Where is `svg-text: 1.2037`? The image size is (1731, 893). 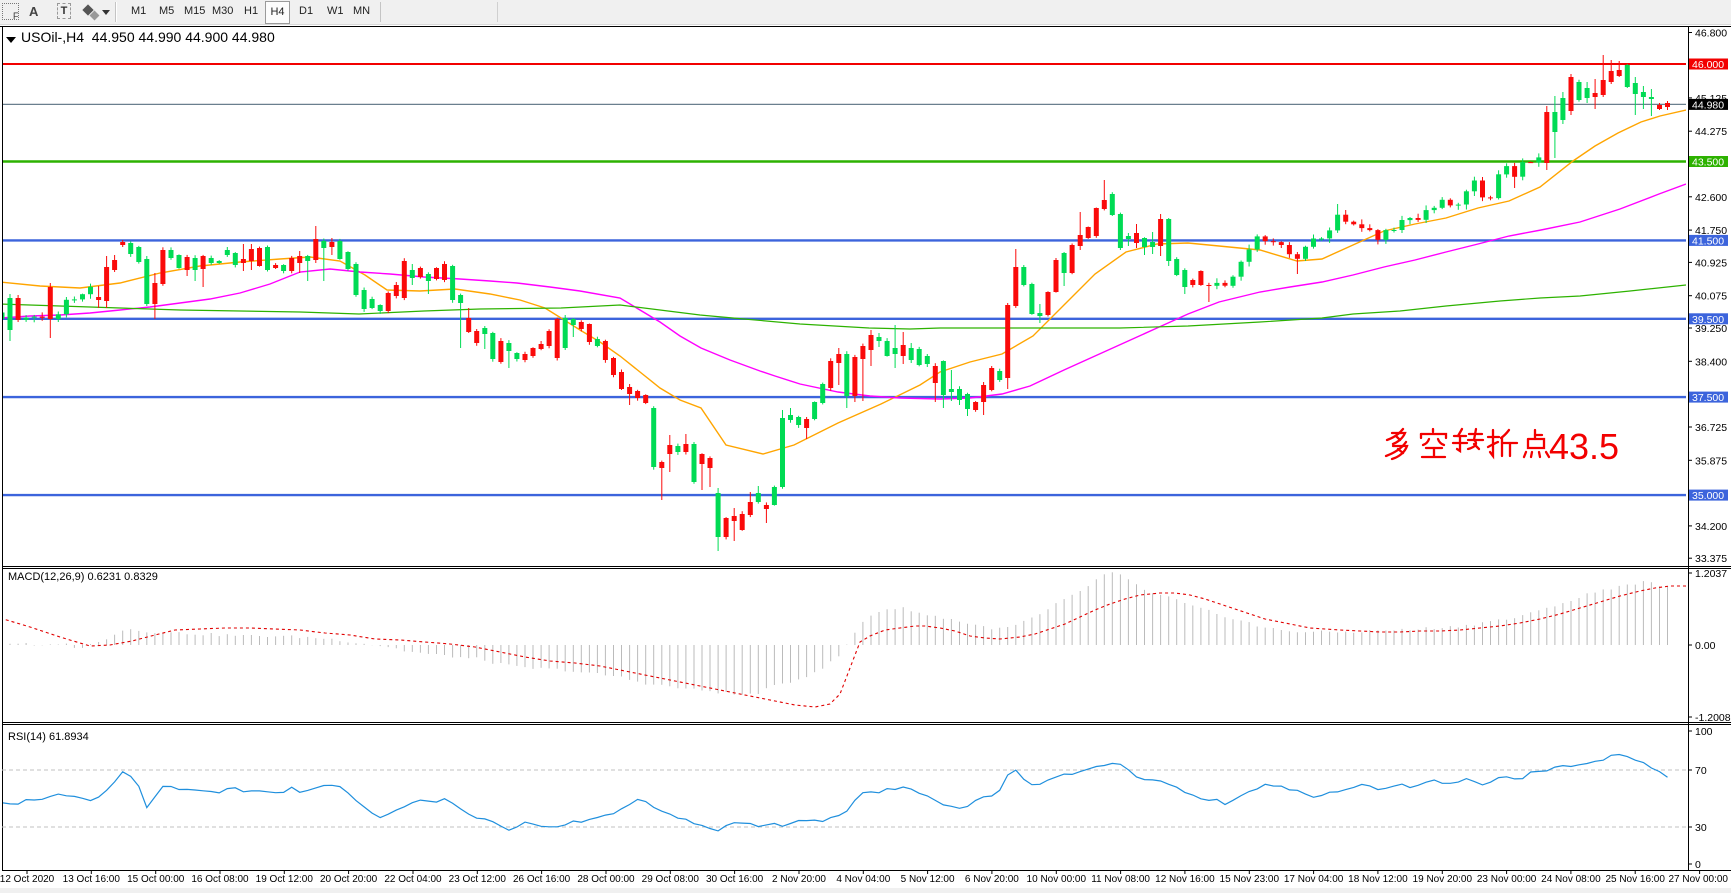 svg-text: 1.2037 is located at coordinates (1711, 574).